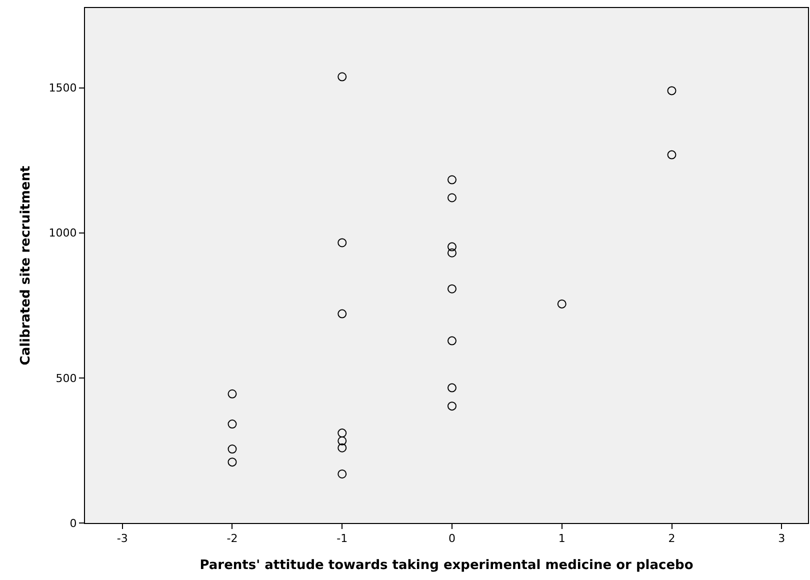 This screenshot has width=810, height=580. Describe the element at coordinates (122, 539) in the screenshot. I see `x-tick-label: -3` at that location.